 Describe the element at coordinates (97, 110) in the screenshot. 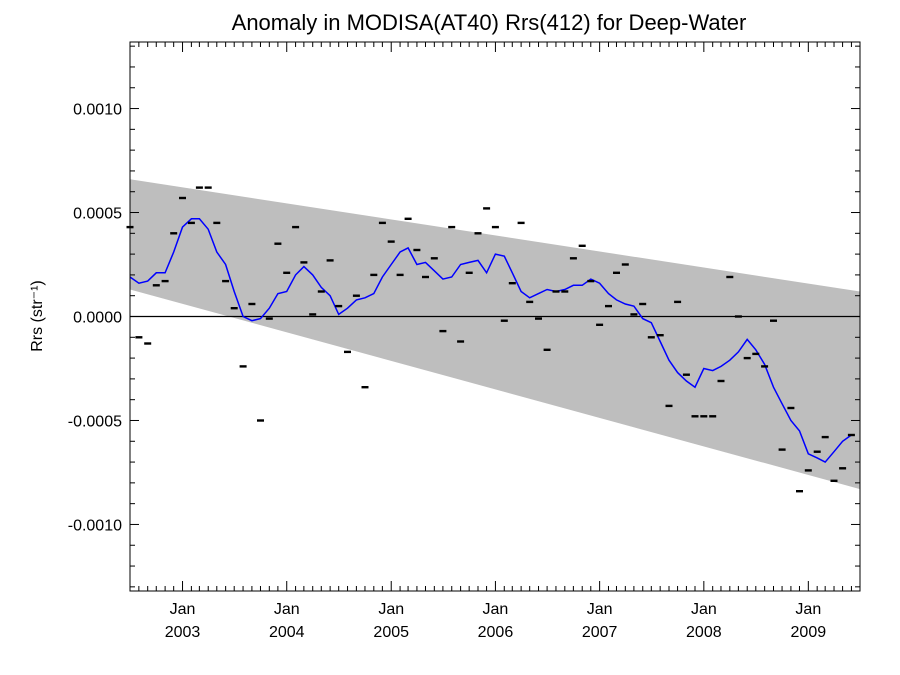

I see `y-tick-label: 0.0010` at that location.